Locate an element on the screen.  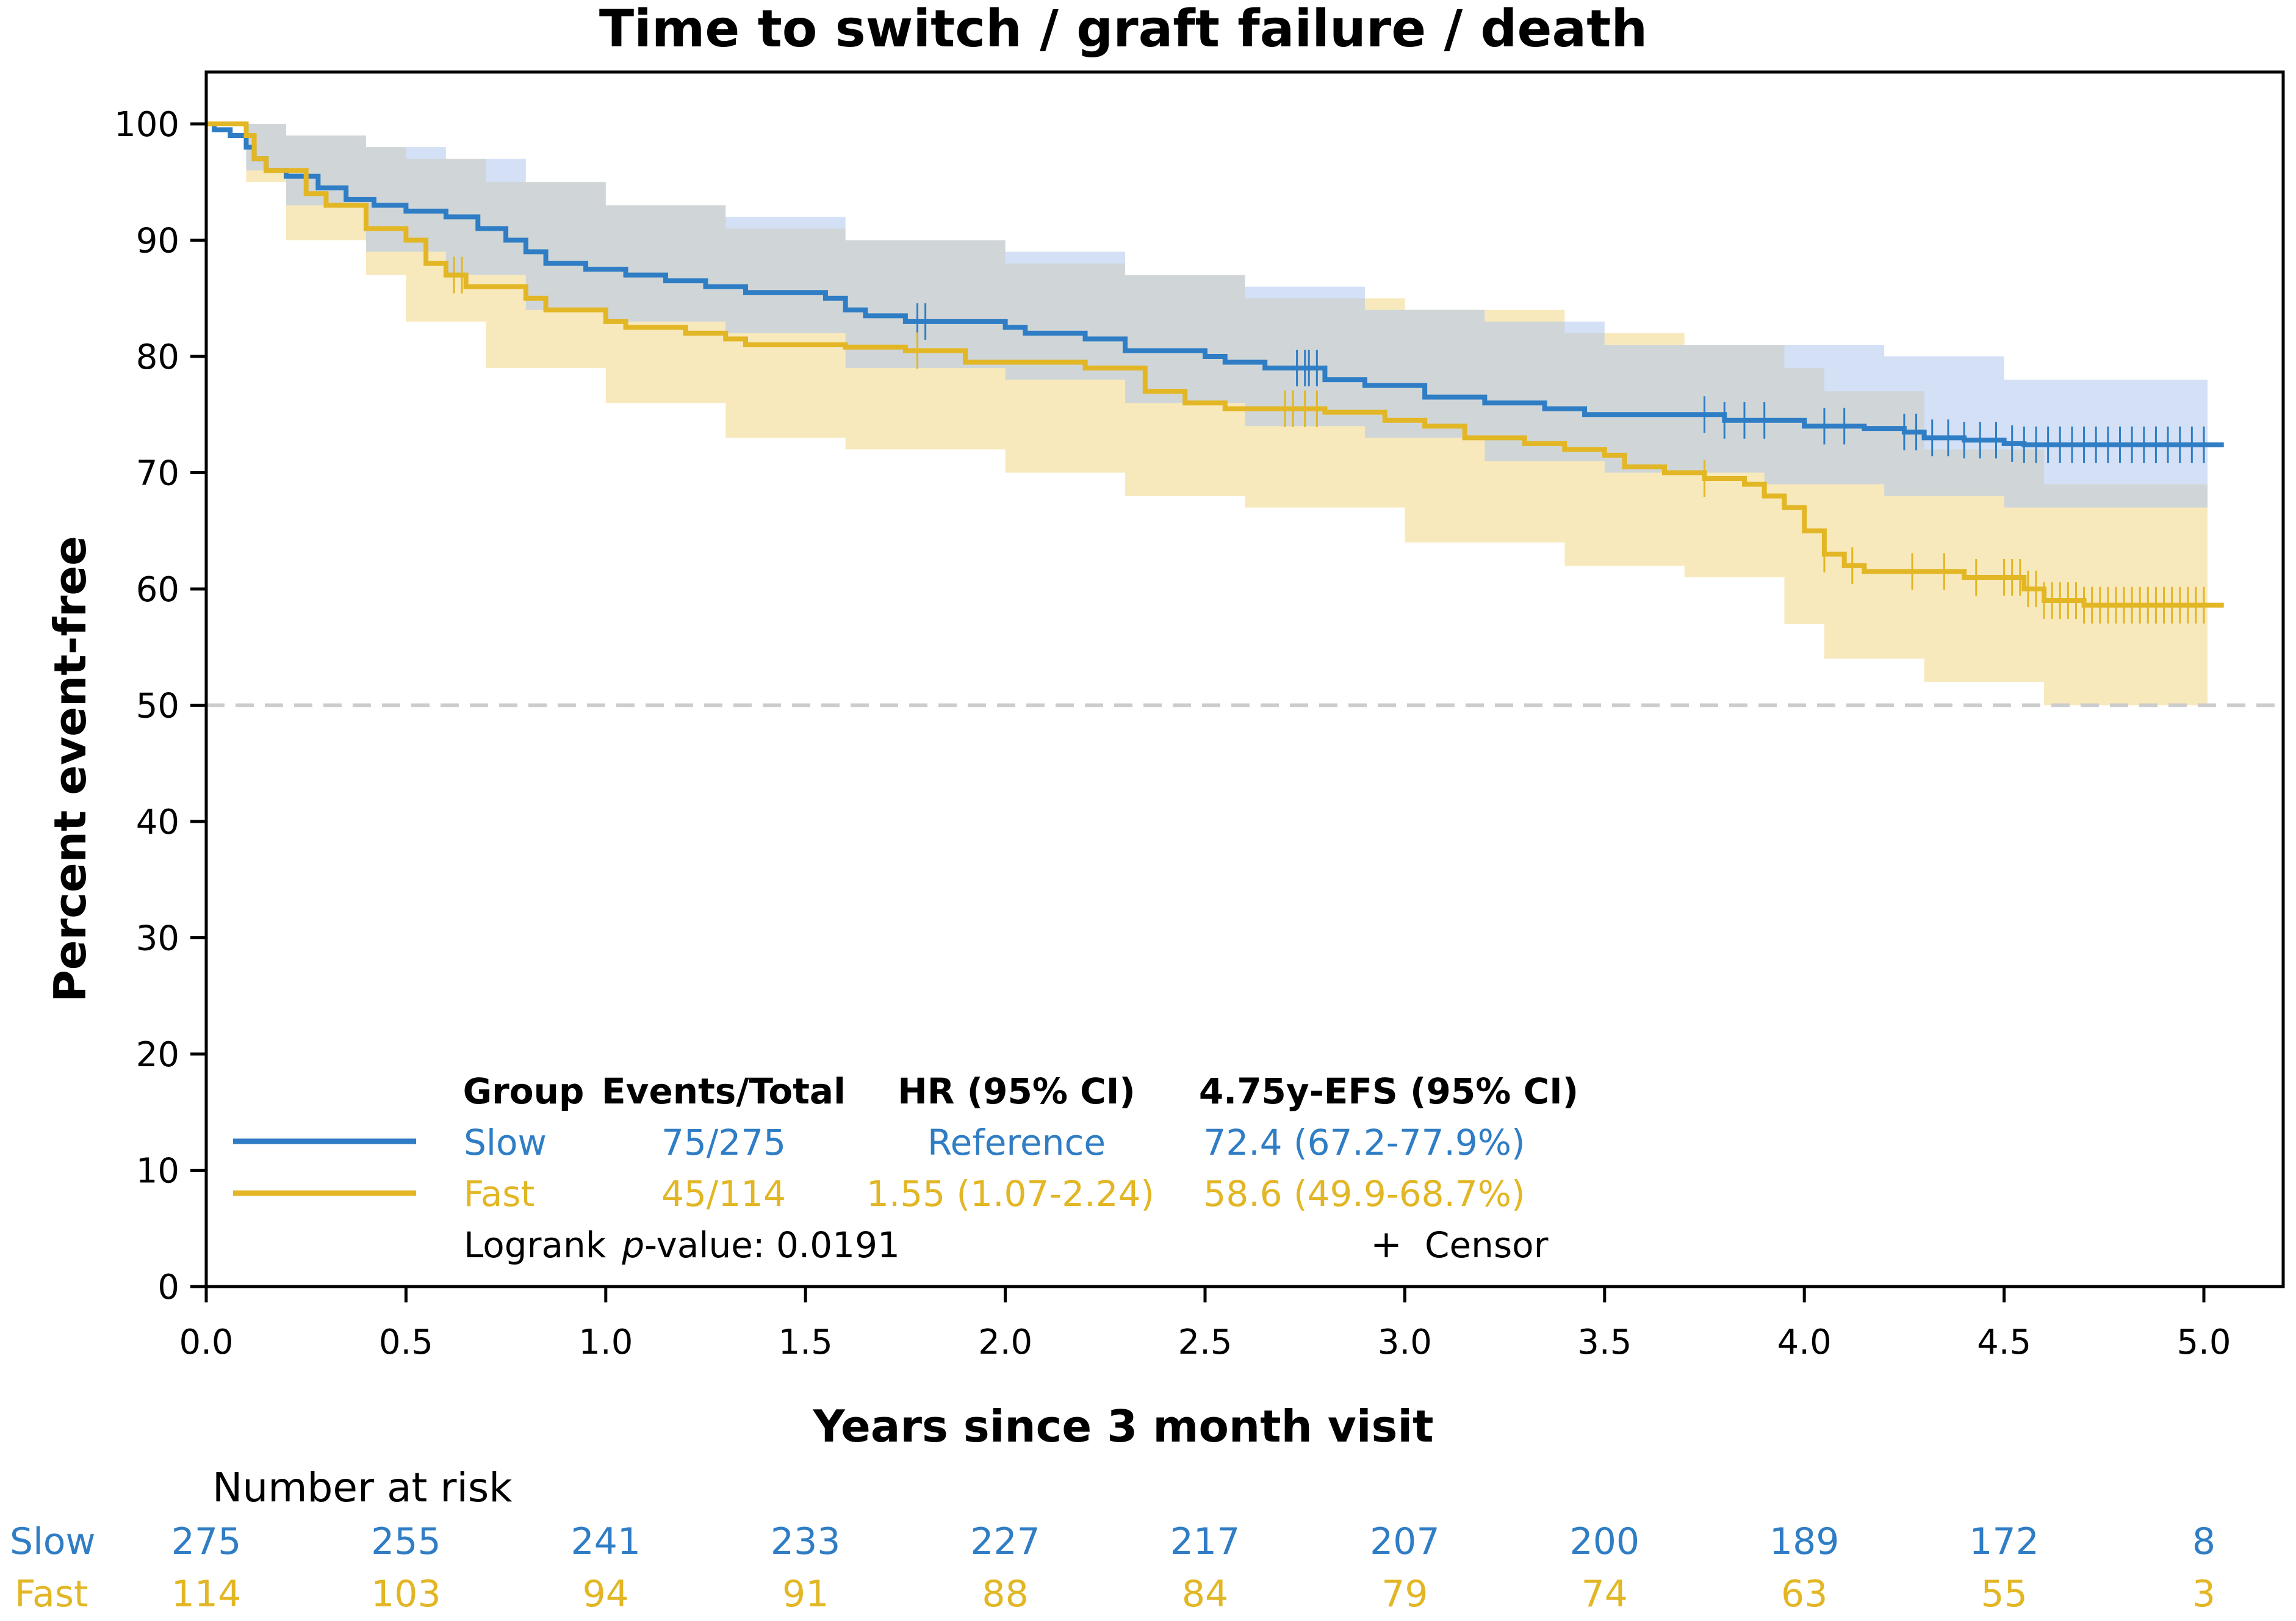
legend-slow-efs: 72.4 (67.2-77.9%) is located at coordinates (1364, 1142).